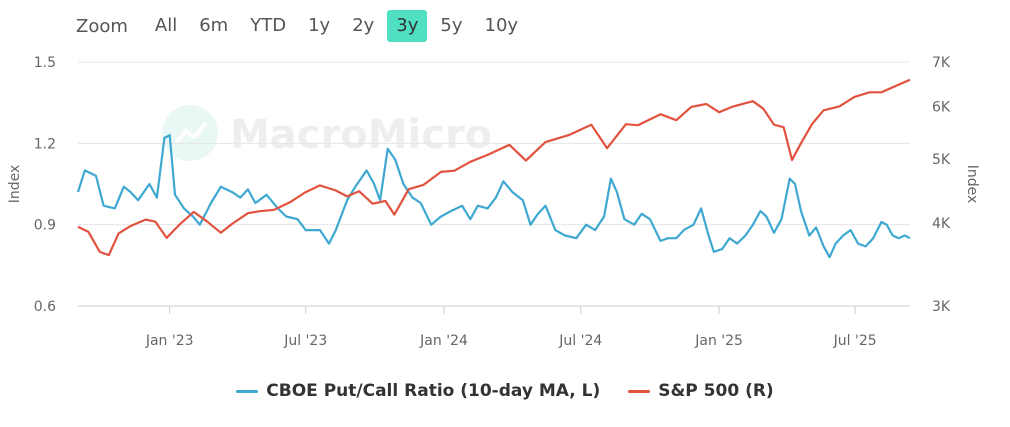  Describe the element at coordinates (305, 341) in the screenshot. I see `x-tick-label: Jul '23` at that location.